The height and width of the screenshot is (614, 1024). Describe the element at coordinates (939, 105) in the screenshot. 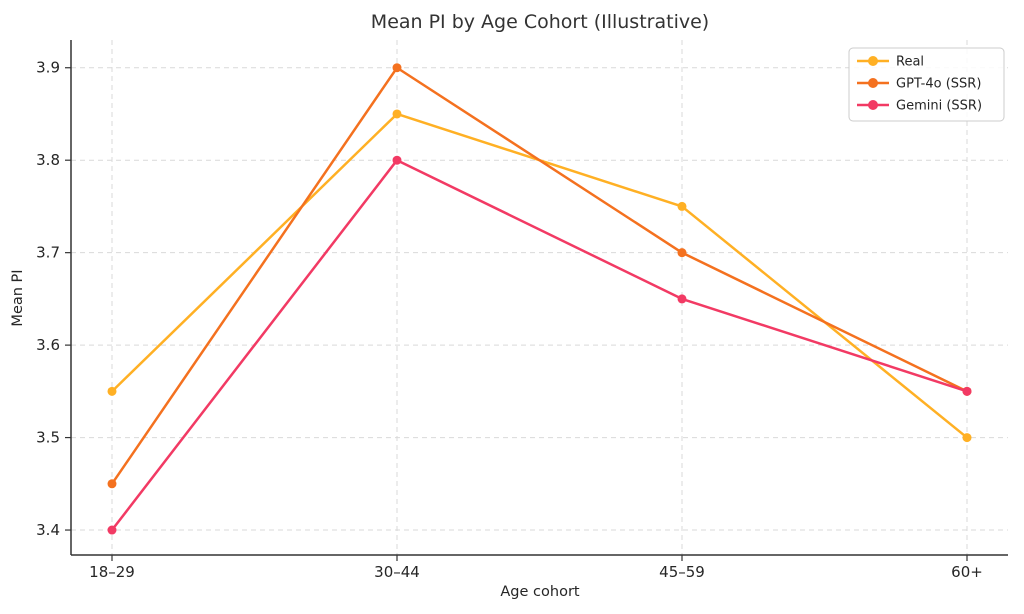

I see `legend-label: Gemini (SSR)` at that location.